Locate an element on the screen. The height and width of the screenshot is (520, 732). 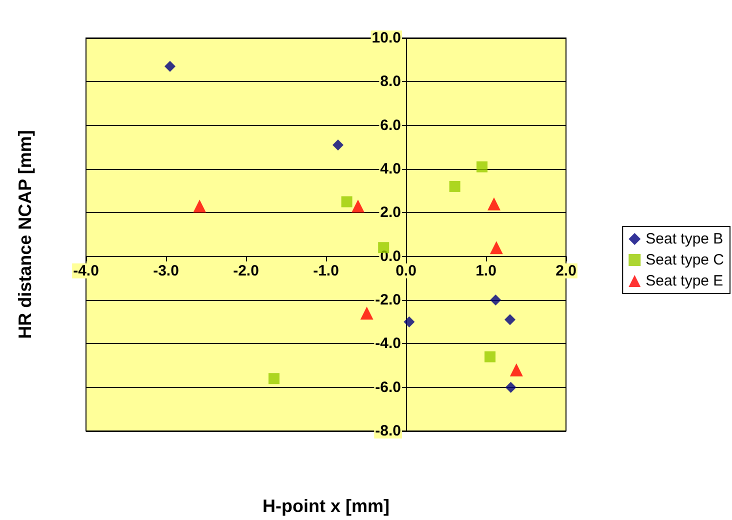
legend-label: Seat type C is located at coordinates (685, 260).